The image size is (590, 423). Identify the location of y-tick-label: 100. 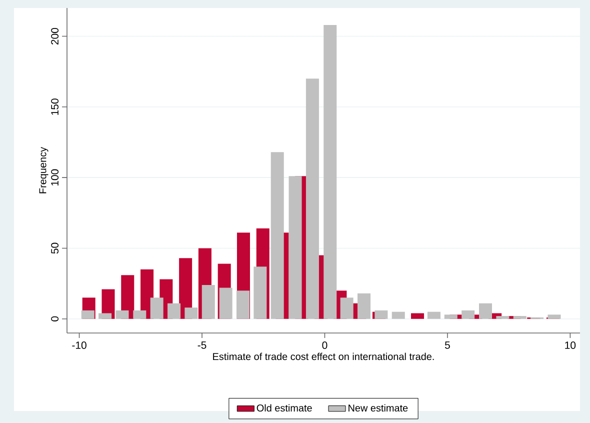
(55, 177).